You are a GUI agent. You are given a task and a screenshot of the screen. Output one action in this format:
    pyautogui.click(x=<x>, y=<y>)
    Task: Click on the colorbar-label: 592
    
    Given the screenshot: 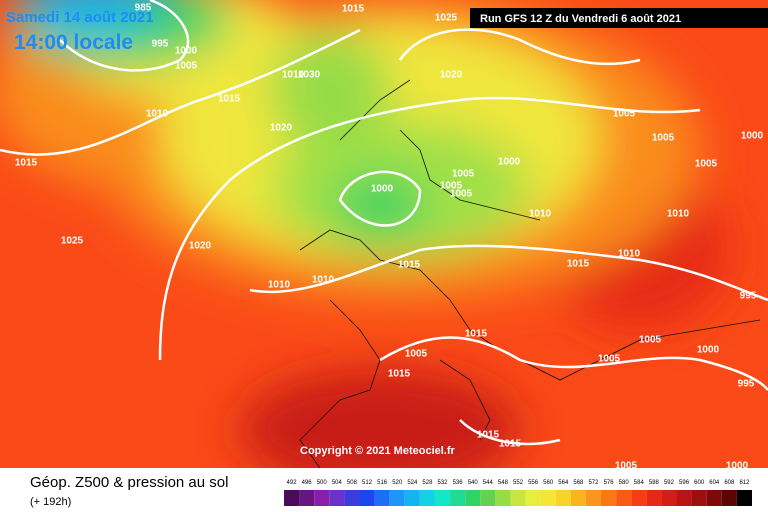 What is the action you would take?
    pyautogui.click(x=669, y=483)
    